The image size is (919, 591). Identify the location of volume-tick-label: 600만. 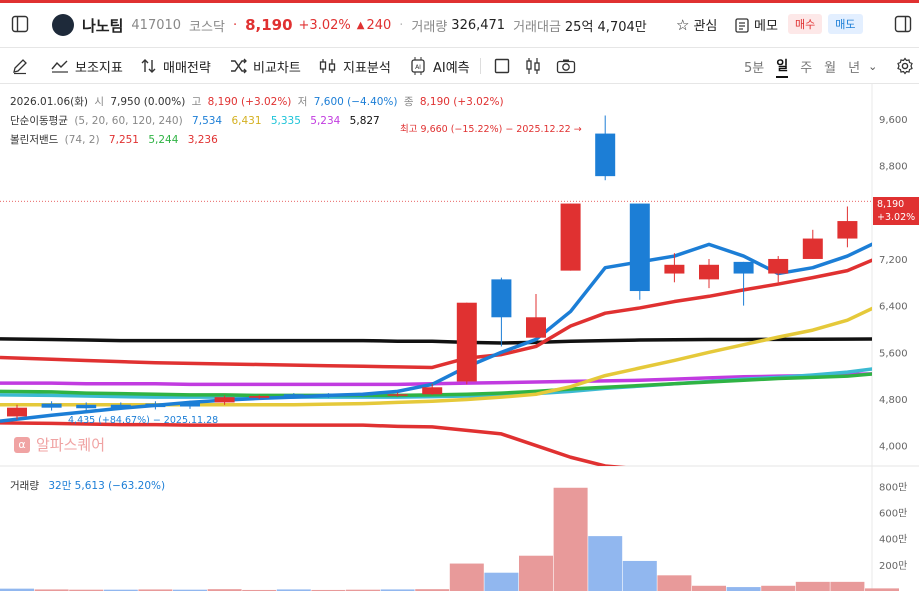
(893, 514).